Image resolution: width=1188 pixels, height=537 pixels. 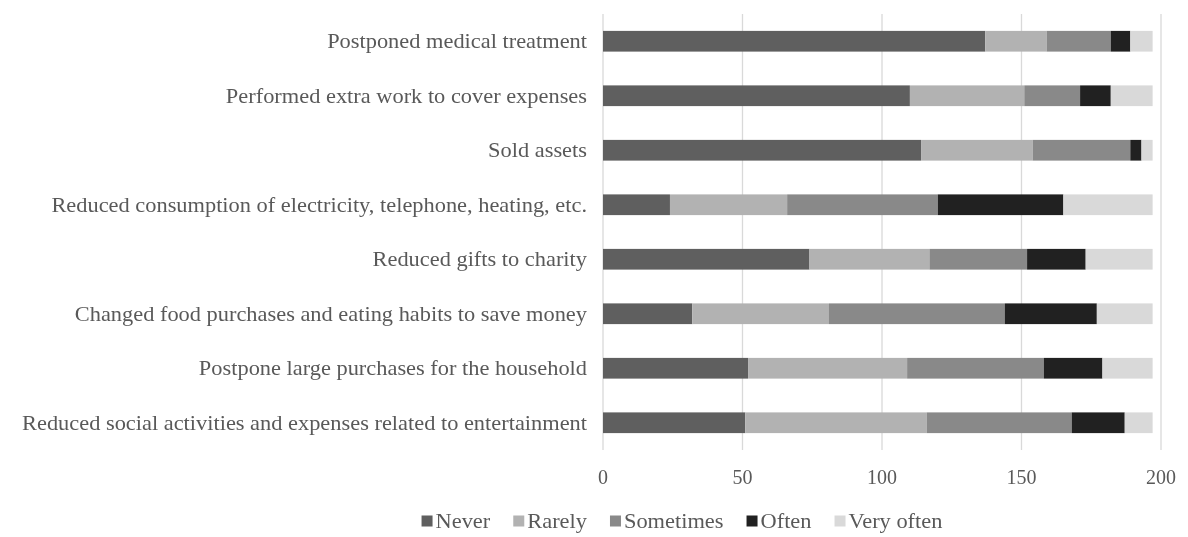 I want to click on legend-label: Rarely, so click(x=557, y=521).